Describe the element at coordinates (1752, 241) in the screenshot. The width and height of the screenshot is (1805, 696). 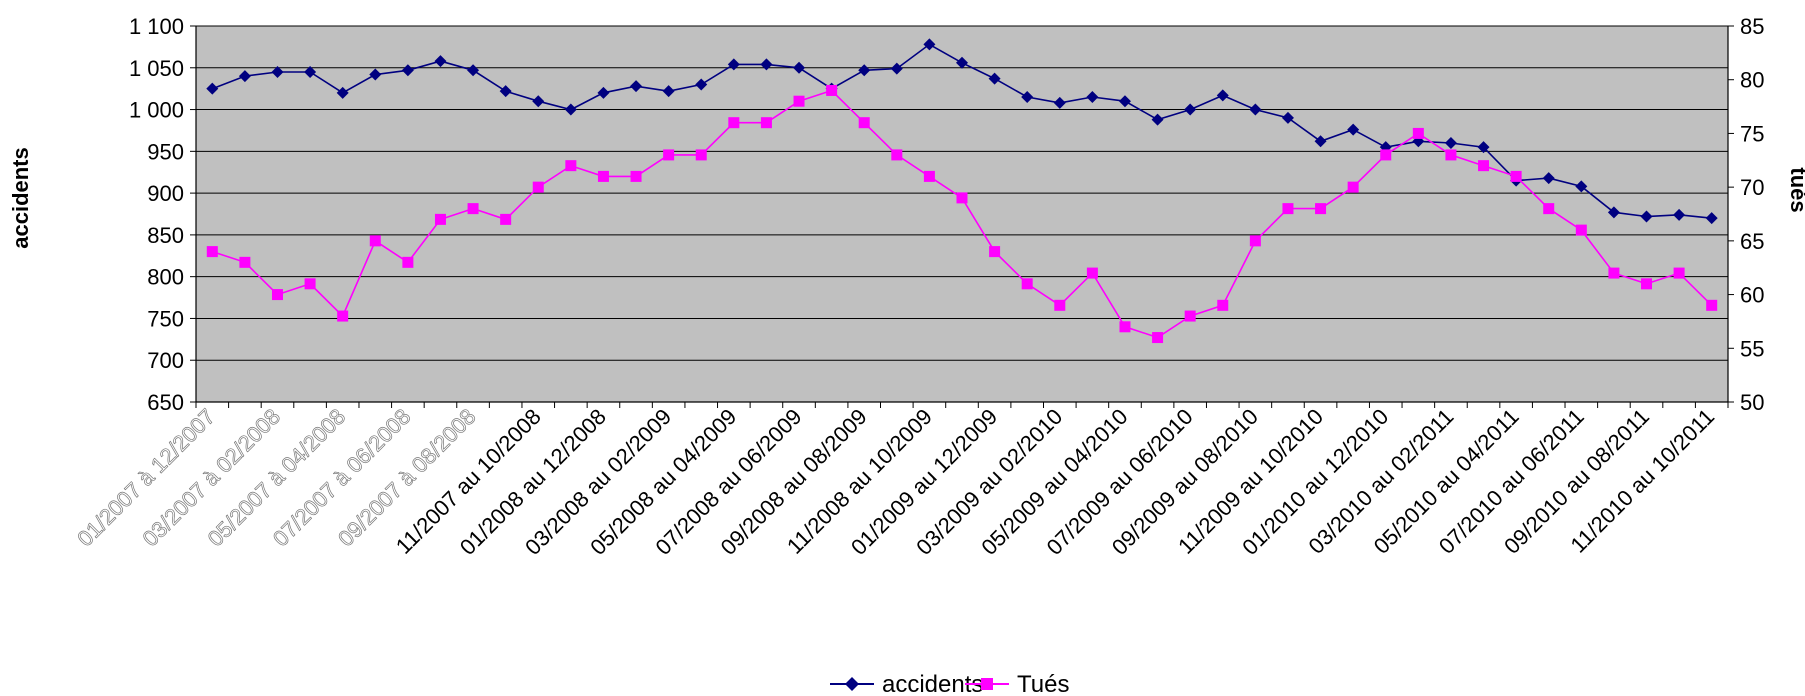
I see `y2-tick-label: 65` at that location.